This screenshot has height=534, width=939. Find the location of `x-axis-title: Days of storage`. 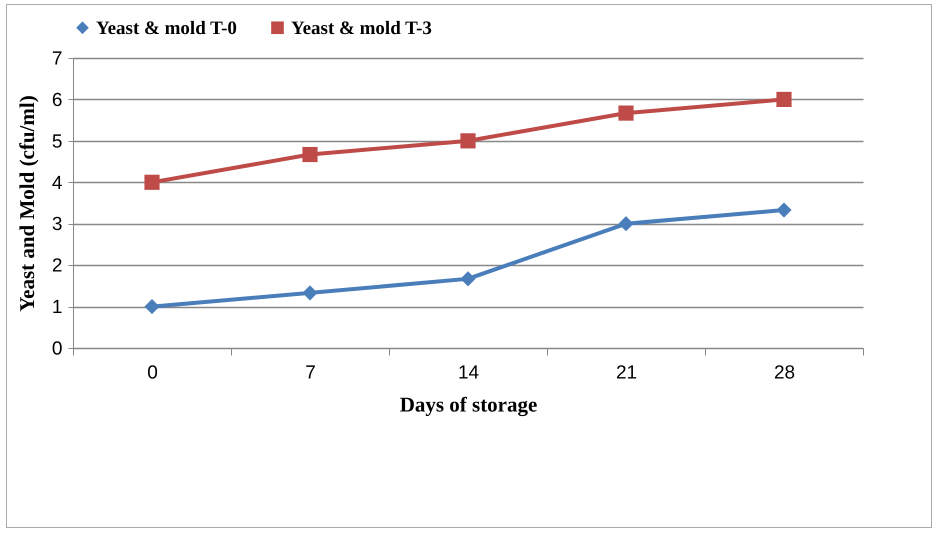

x-axis-title: Days of storage is located at coordinates (469, 404).